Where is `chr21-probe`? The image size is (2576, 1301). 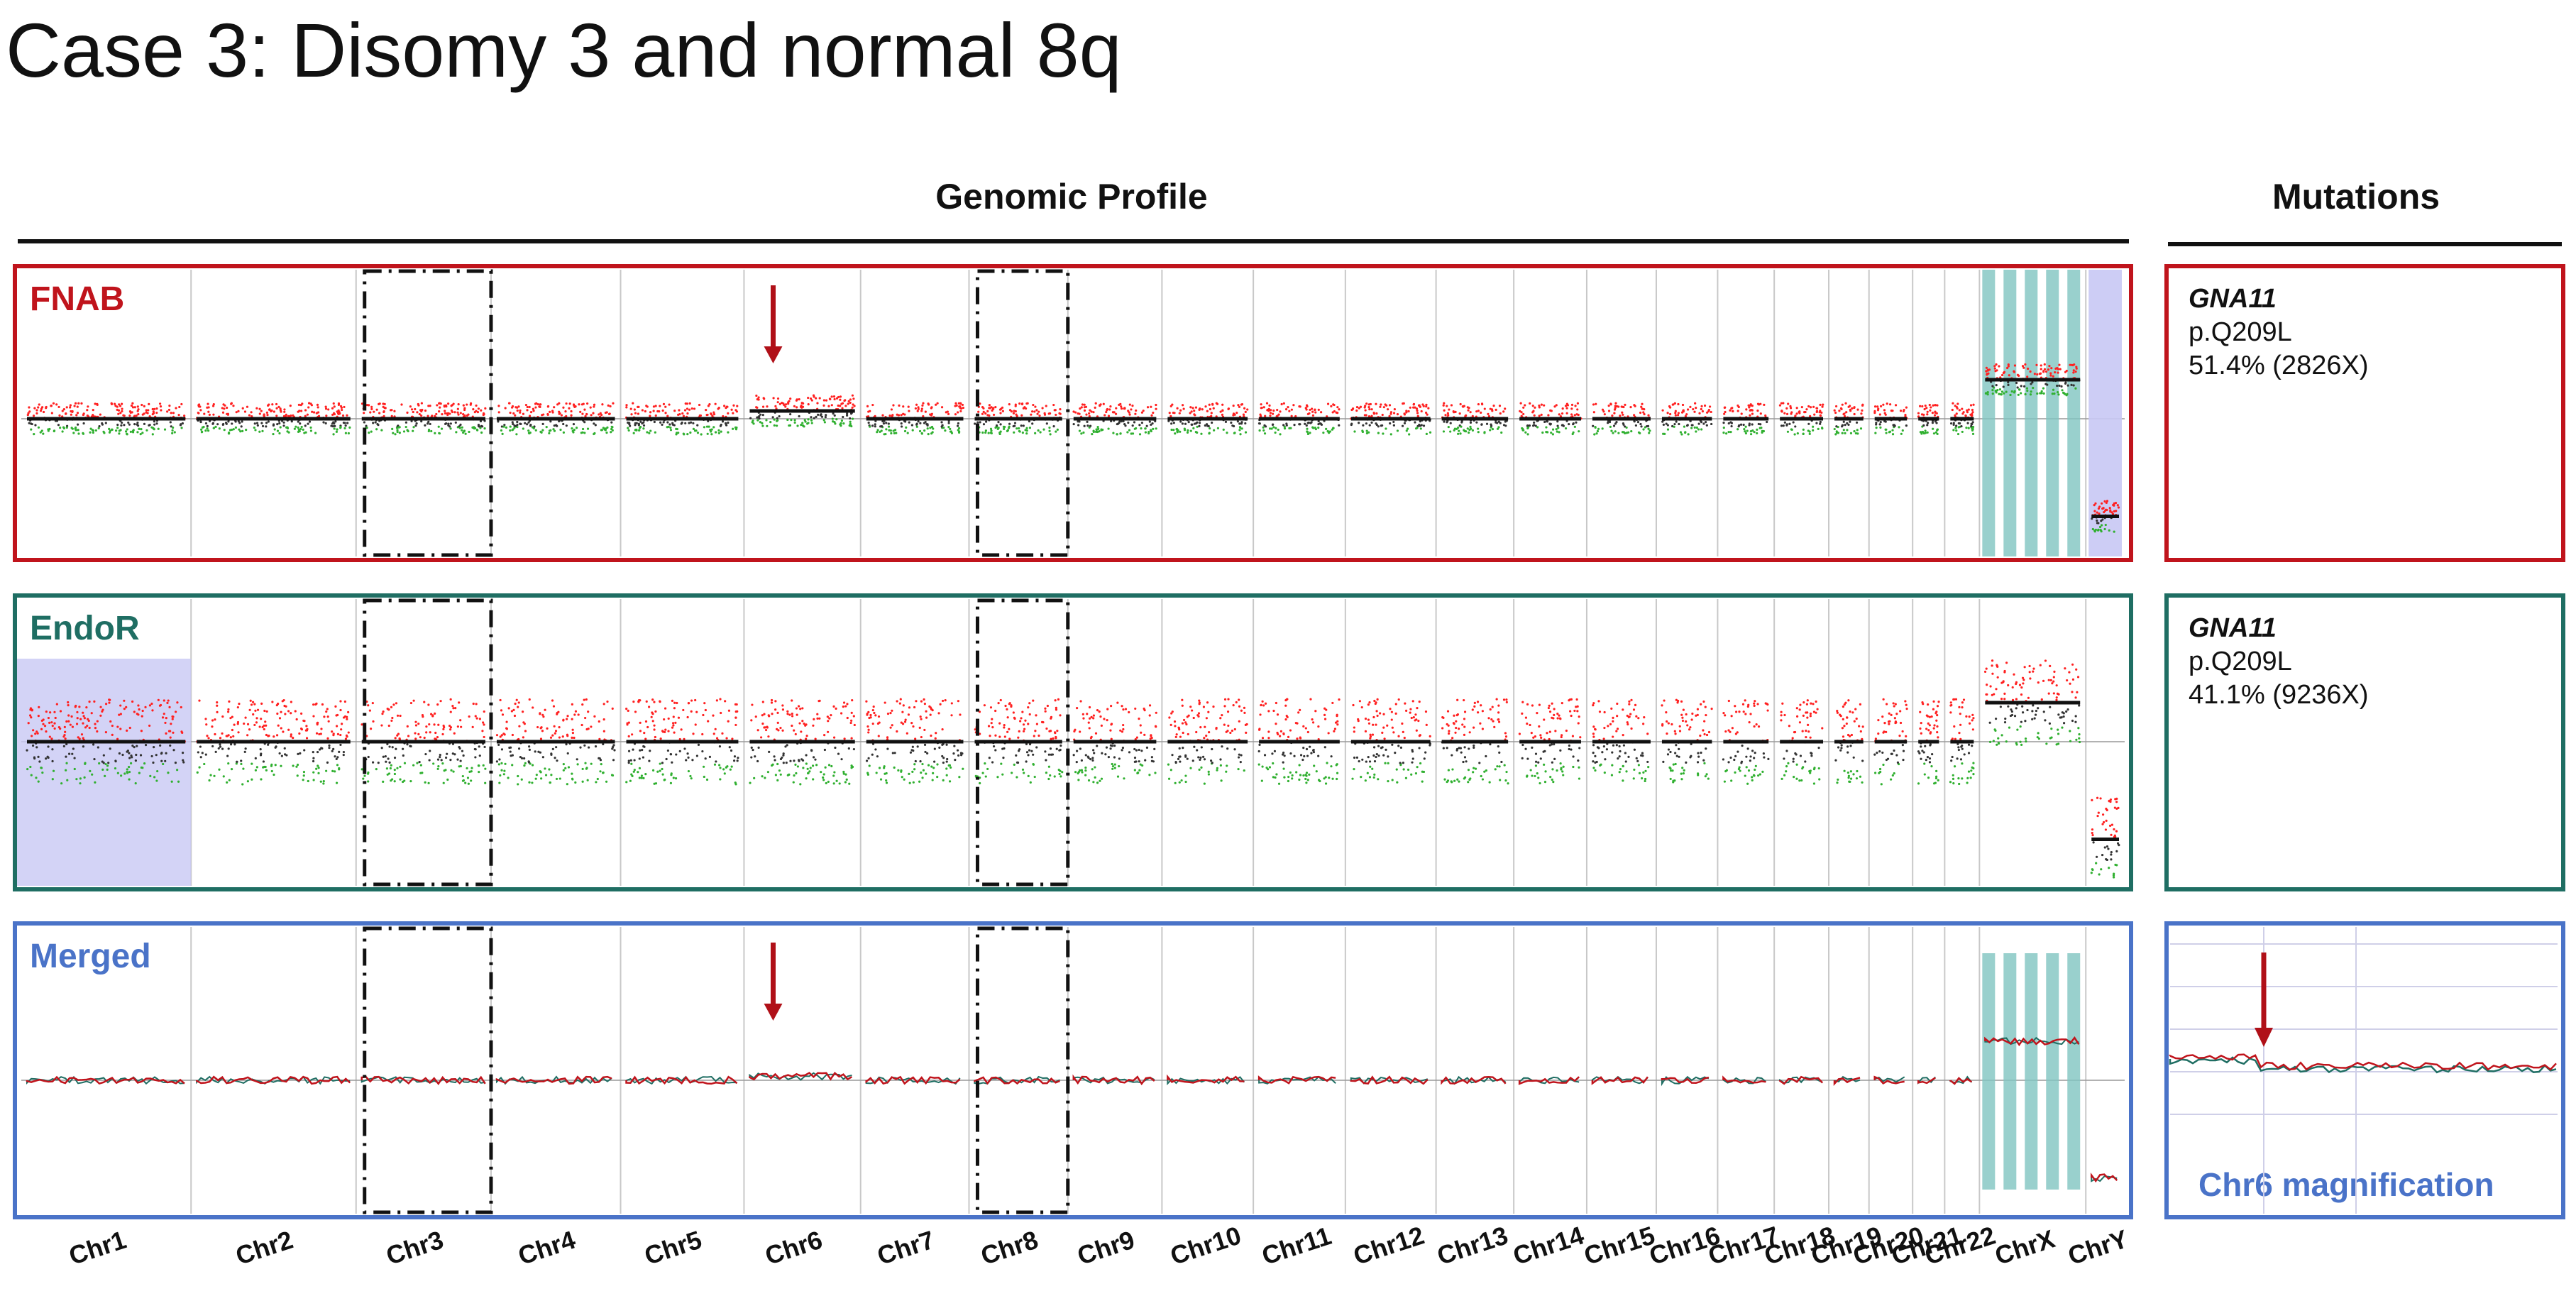
chr21-probe is located at coordinates (1928, 423).